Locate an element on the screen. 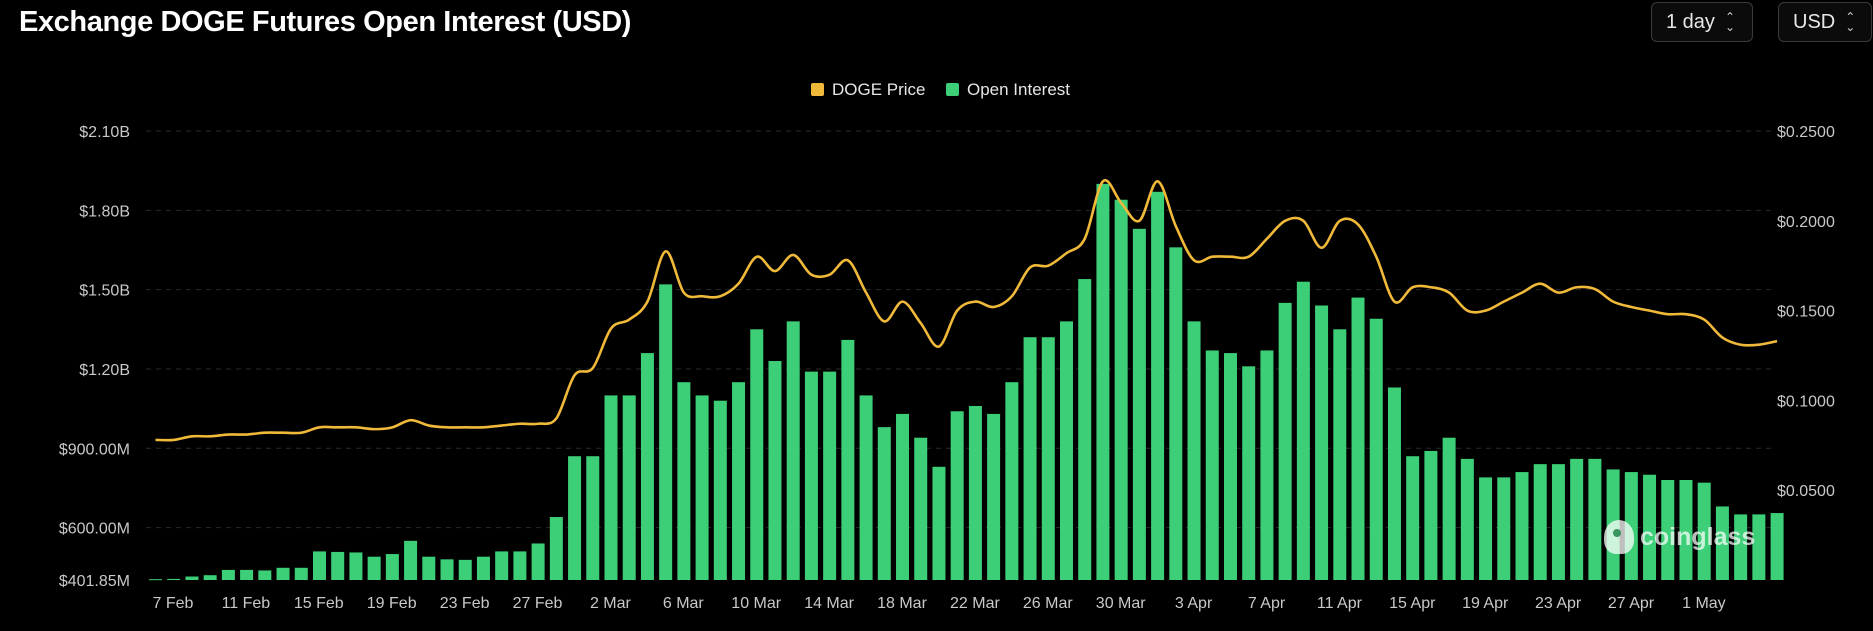 Image resolution: width=1873 pixels, height=631 pixels. chevron-up-down-icon: ⌃ ⌄ is located at coordinates (1850, 22).